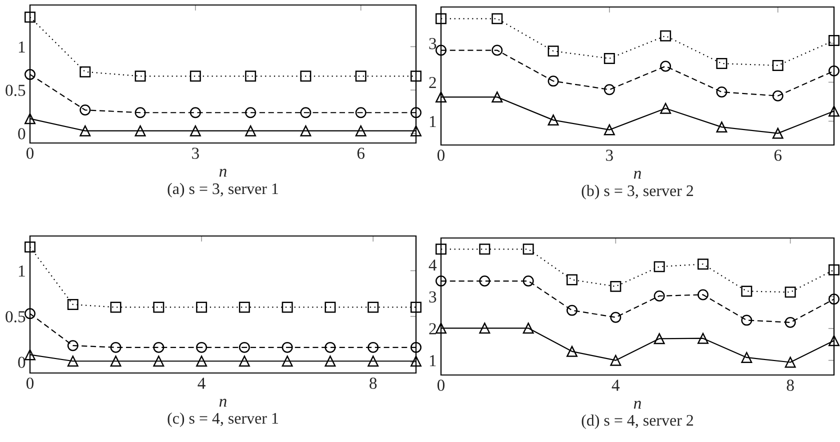 This screenshot has width=840, height=442. What do you see at coordinates (638, 421) in the screenshot?
I see `text: (d) s = 4, server 2` at bounding box center [638, 421].